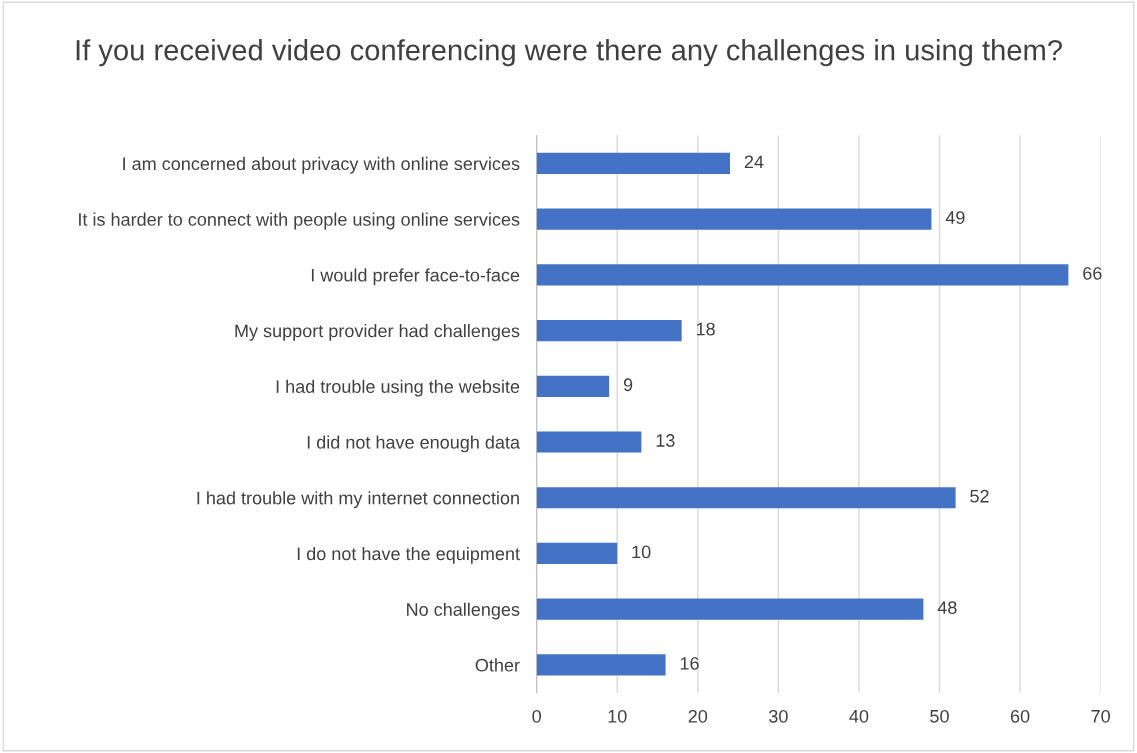 The image size is (1137, 753). What do you see at coordinates (628, 385) in the screenshot?
I see `data-label: 9` at bounding box center [628, 385].